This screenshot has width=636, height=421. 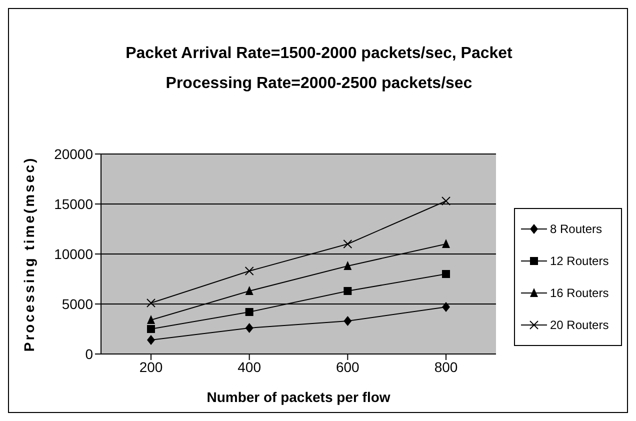 What do you see at coordinates (579, 293) in the screenshot?
I see `legend-label: 16 Routers` at bounding box center [579, 293].